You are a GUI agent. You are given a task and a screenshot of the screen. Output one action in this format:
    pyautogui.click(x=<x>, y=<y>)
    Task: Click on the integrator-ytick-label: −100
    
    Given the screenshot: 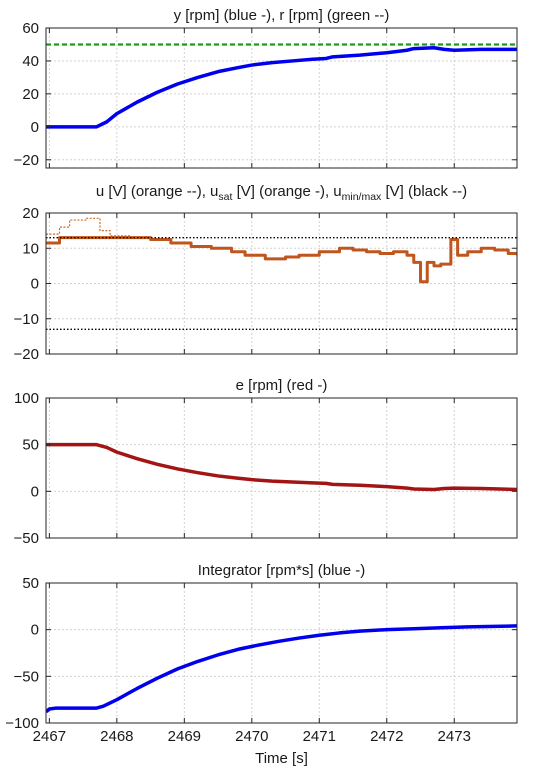 What is the action you would take?
    pyautogui.click(x=22, y=723)
    